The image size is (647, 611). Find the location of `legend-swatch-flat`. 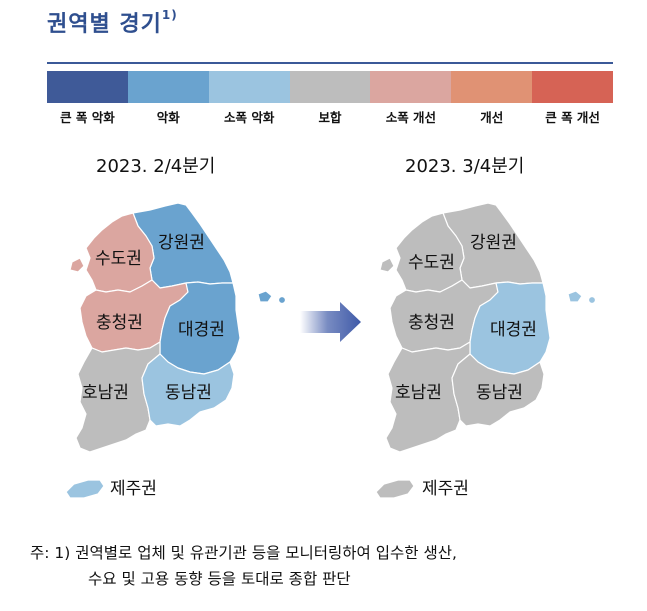

legend-swatch-flat is located at coordinates (330, 87).